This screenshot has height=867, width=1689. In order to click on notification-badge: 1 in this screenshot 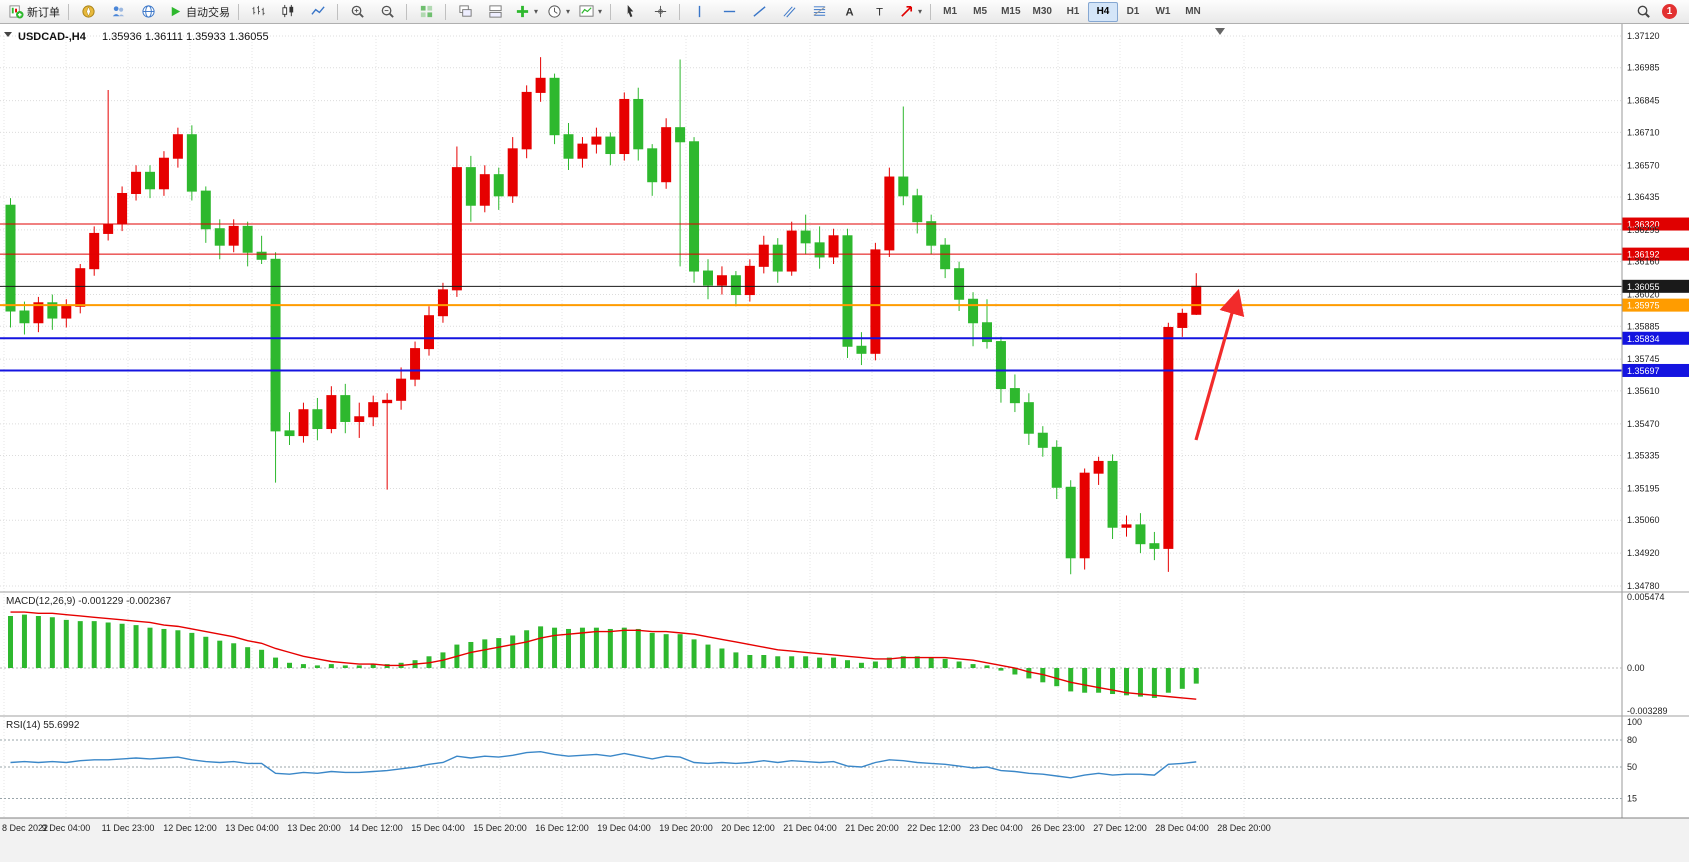, I will do `click(1669, 11)`.